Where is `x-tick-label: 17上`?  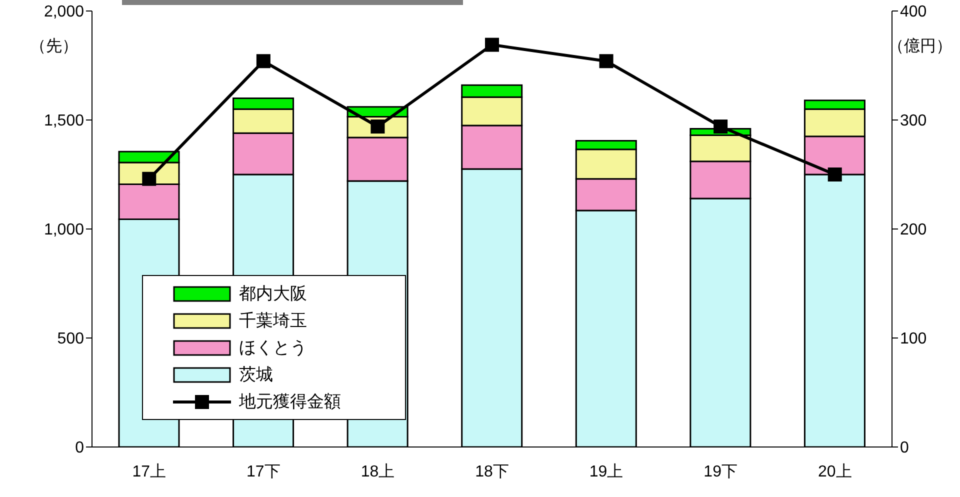 x-tick-label: 17上 is located at coordinates (149, 471).